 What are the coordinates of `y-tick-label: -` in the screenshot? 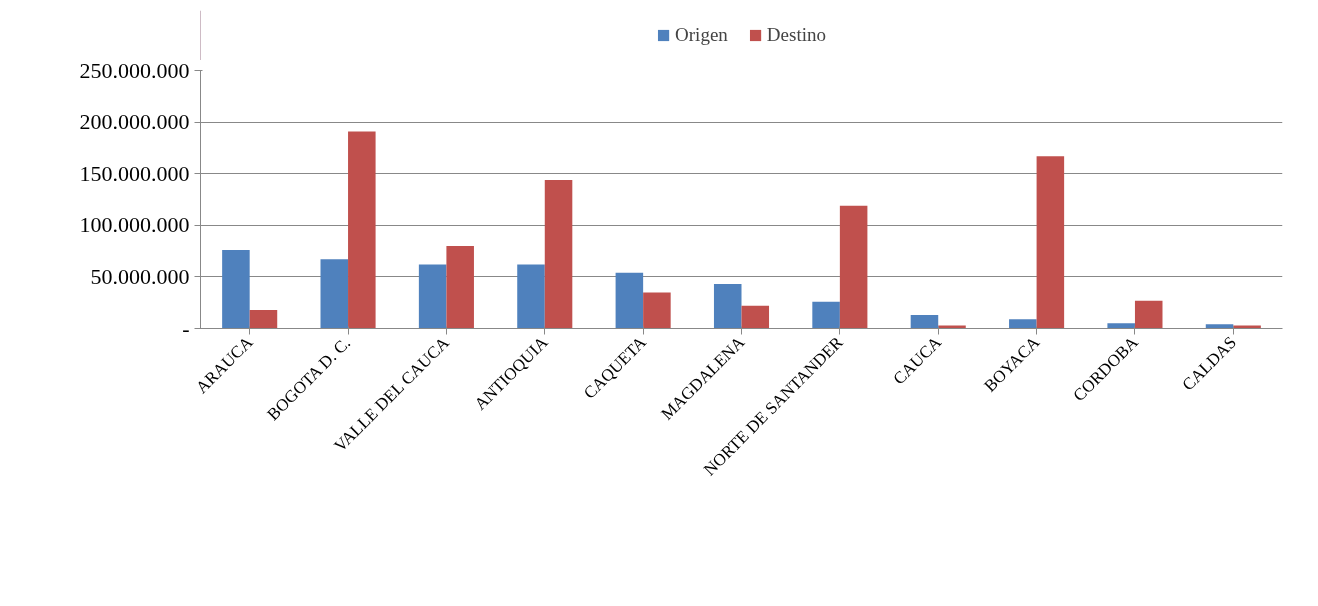 It's located at (186, 328).